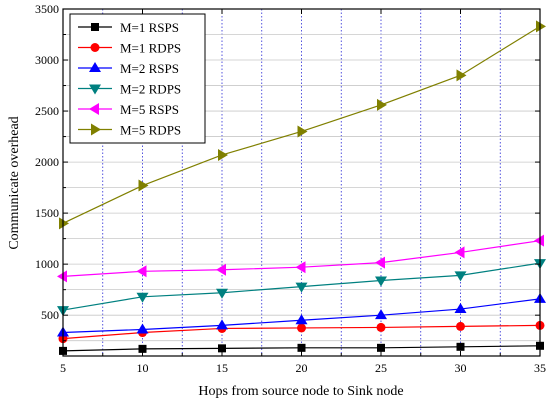  What do you see at coordinates (150, 48) in the screenshot?
I see `legend-label: M=1 RDPS` at bounding box center [150, 48].